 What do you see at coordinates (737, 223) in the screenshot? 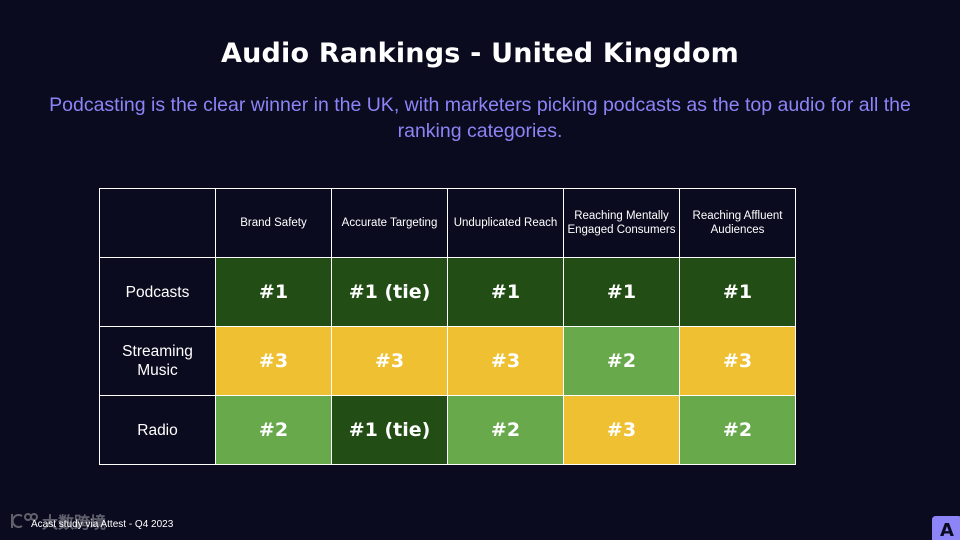
I see `column-header: Reaching Affluent Audiences` at bounding box center [737, 223].